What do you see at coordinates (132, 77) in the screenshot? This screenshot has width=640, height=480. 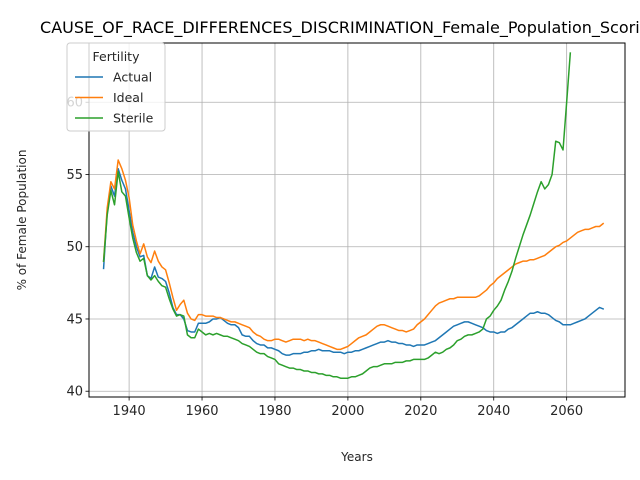 I see `legend-label-actual: Actual` at bounding box center [132, 77].